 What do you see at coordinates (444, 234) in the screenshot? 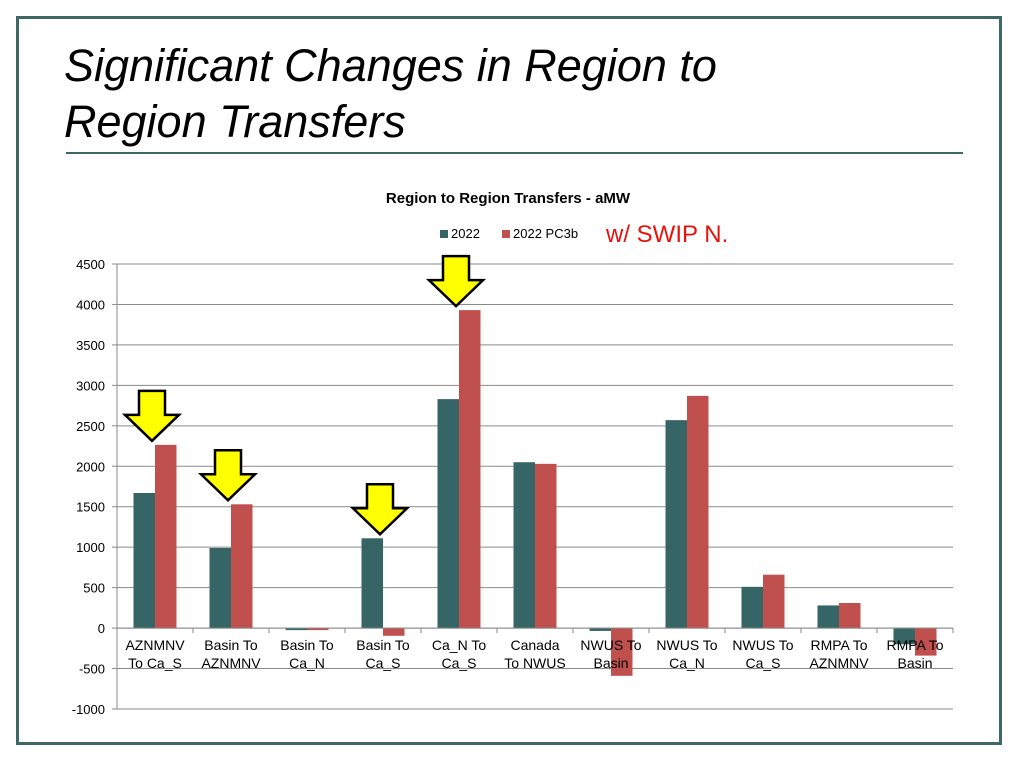
I see `legend-swatch-2022` at bounding box center [444, 234].